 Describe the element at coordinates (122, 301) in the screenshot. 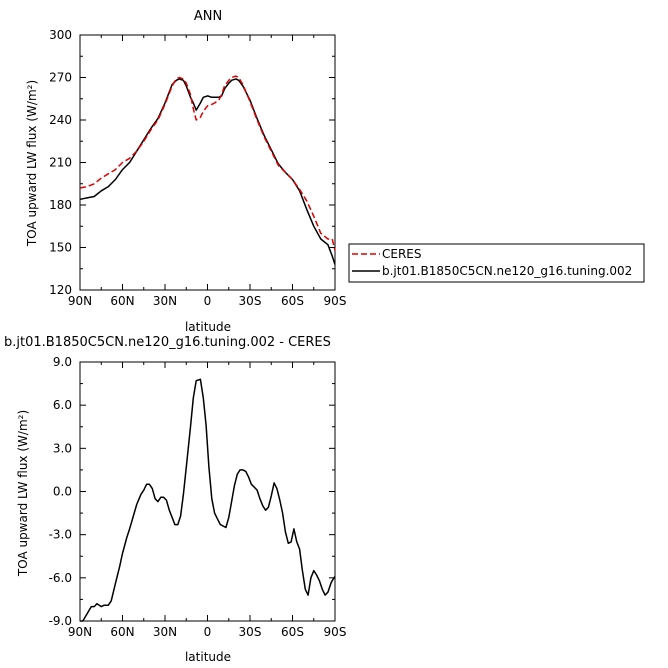

I see `top-x-tick-label: 60N` at that location.